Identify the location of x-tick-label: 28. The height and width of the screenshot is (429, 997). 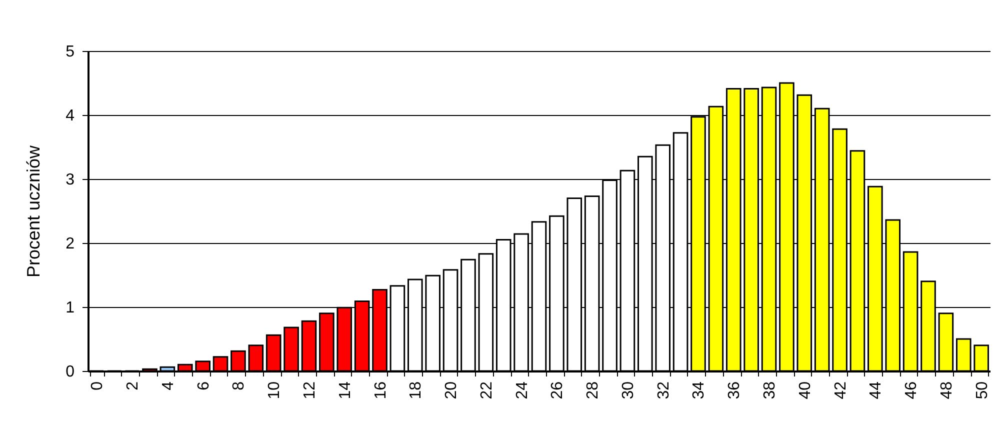
(593, 390).